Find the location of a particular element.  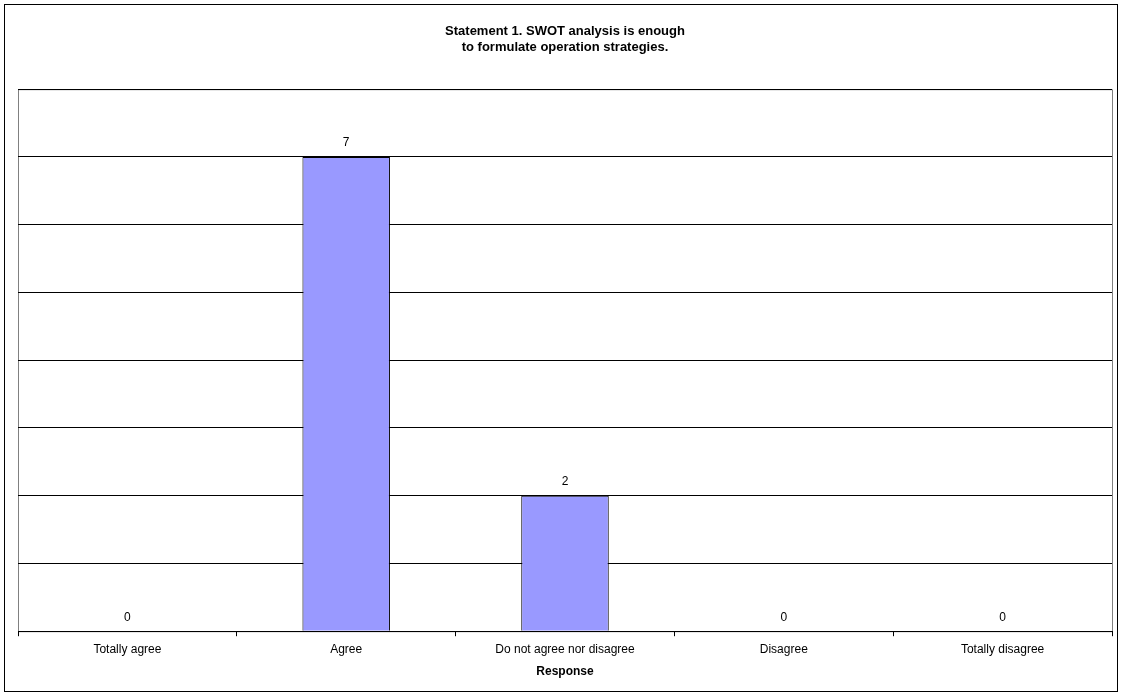

chart-title: Statement 1. SWOT analysis is enough to formulate operation strategies. is located at coordinates (565, 38).